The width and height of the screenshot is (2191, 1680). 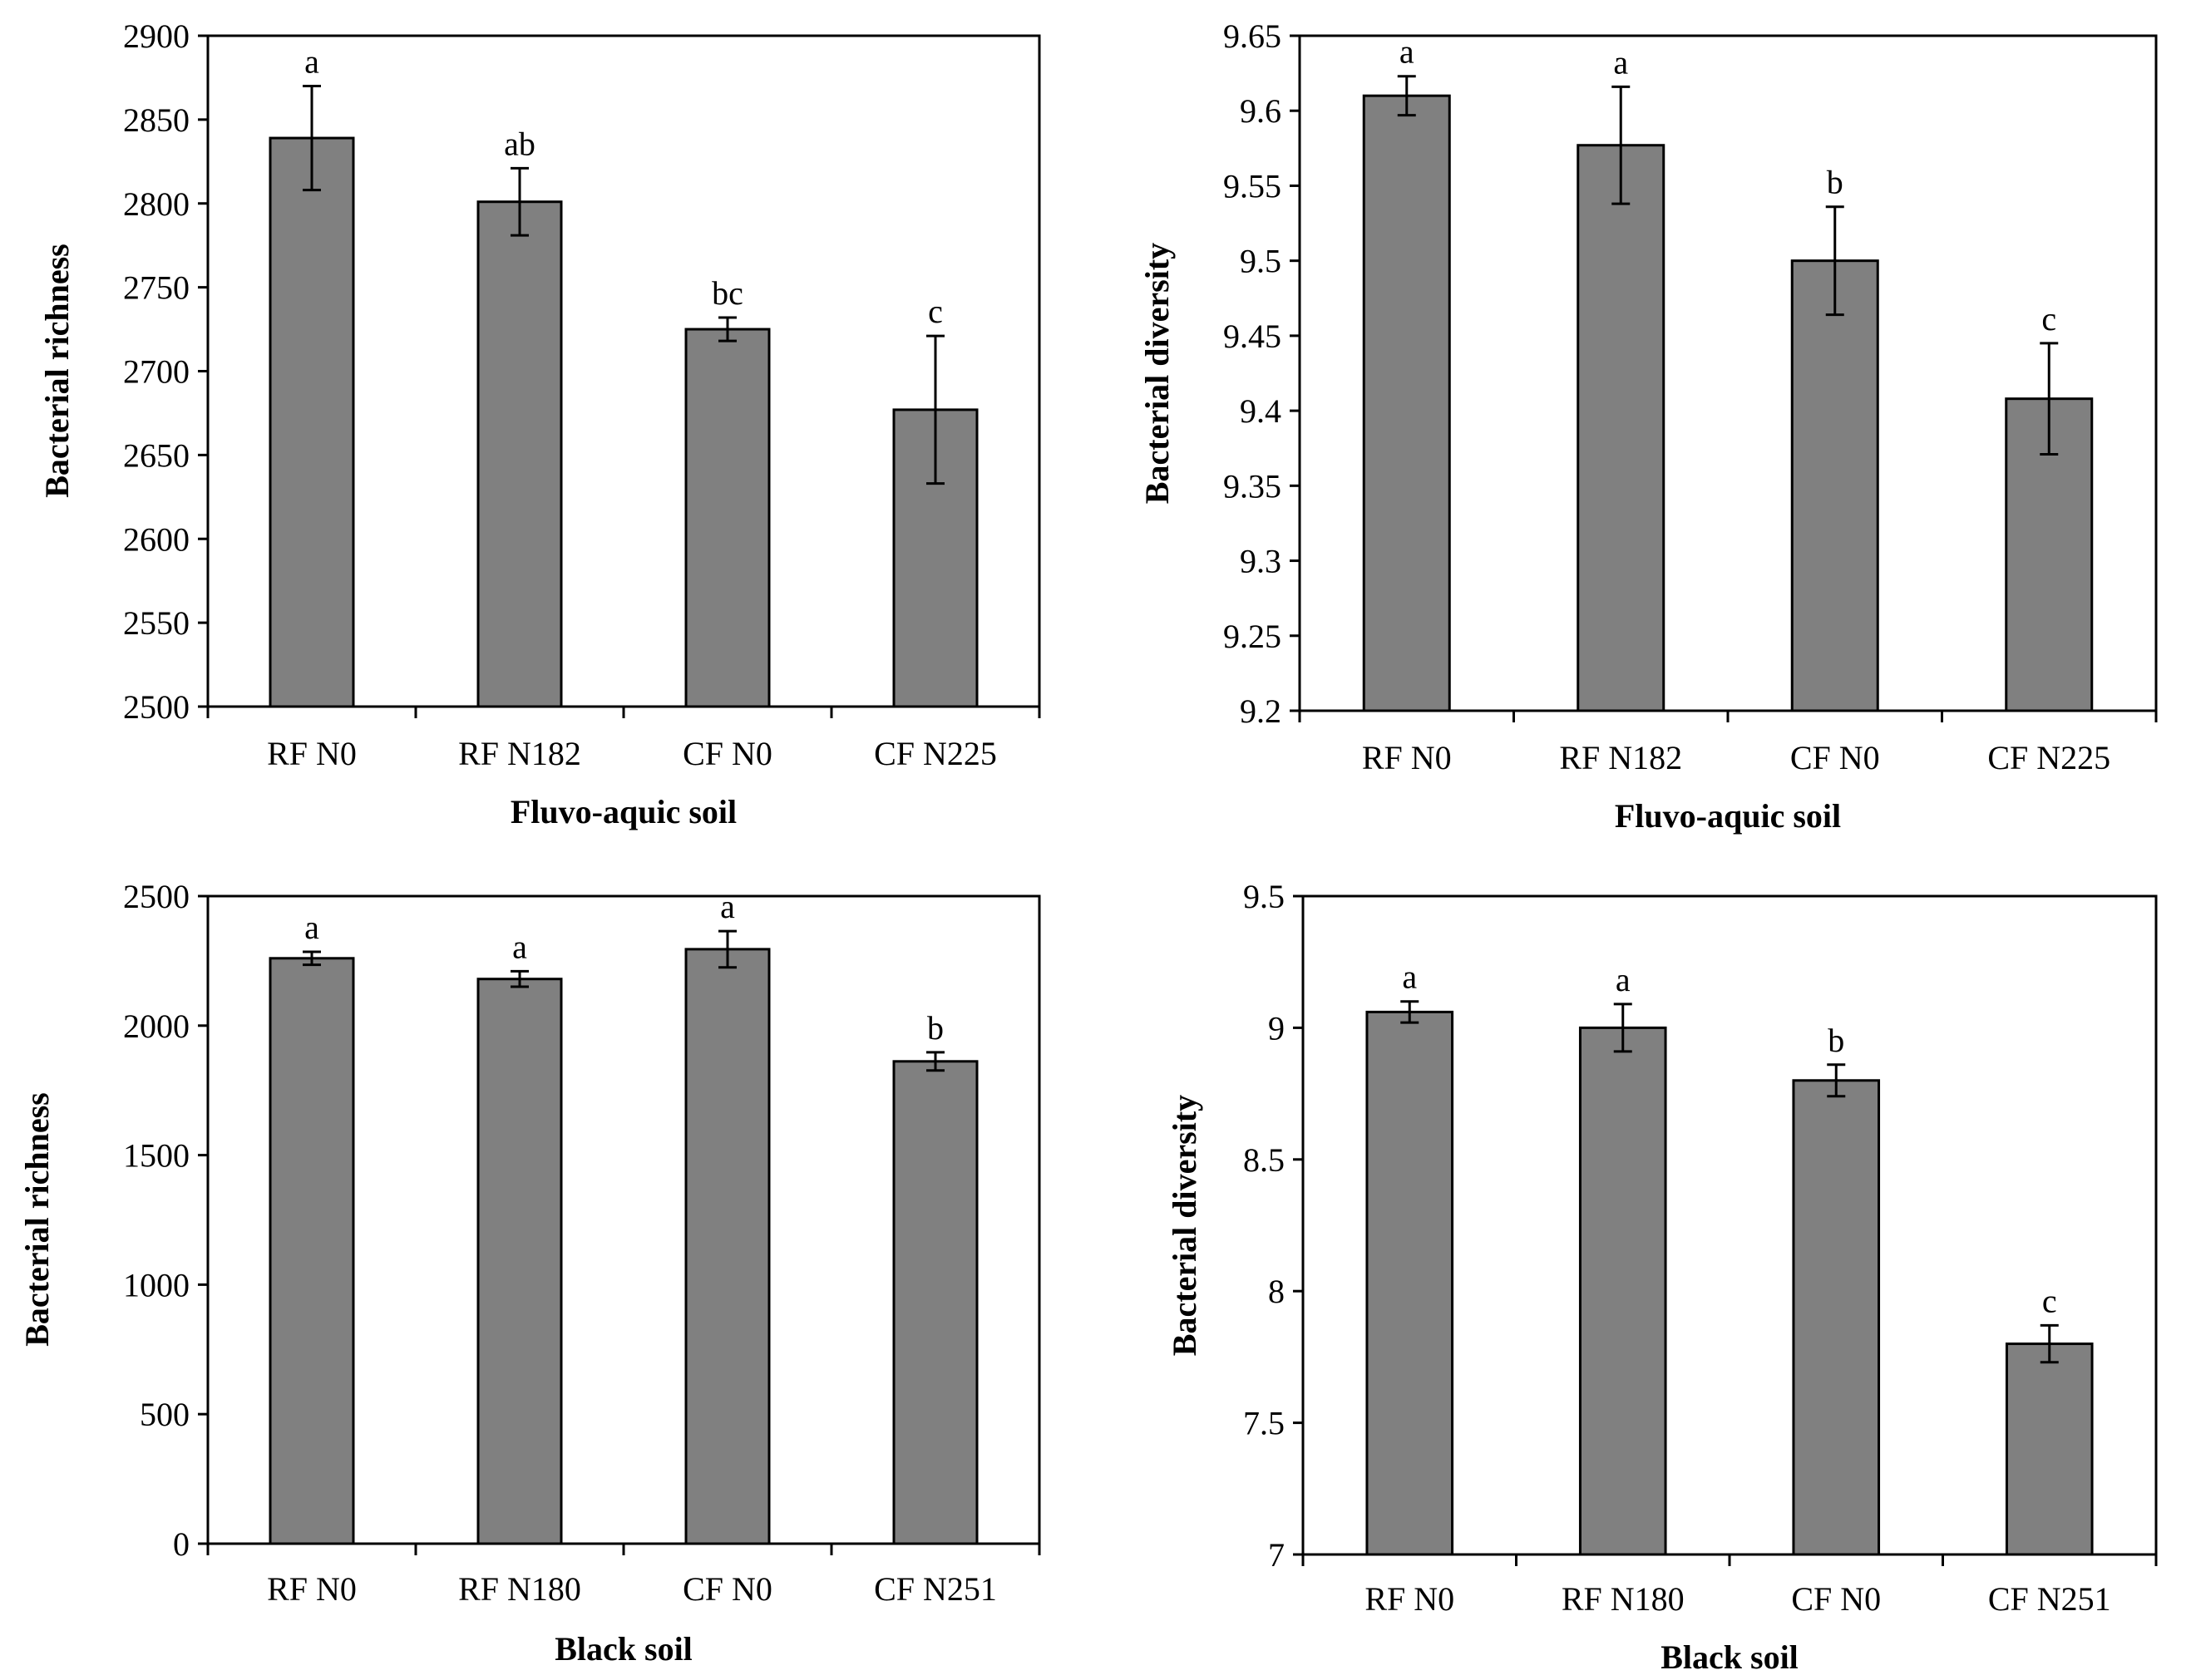 What do you see at coordinates (1252, 36) in the screenshot?
I see `y-tick-label: 9.65` at bounding box center [1252, 36].